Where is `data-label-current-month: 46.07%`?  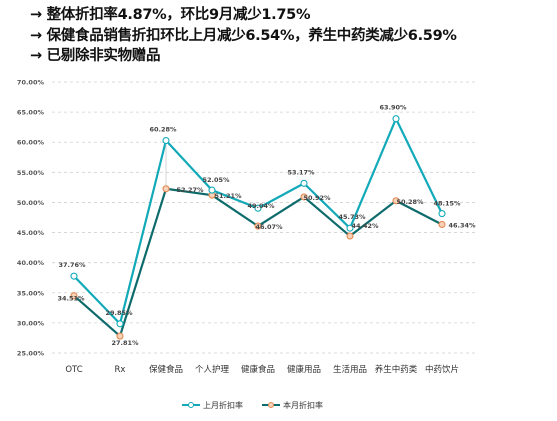
data-label-current-month: 46.07% is located at coordinates (269, 227).